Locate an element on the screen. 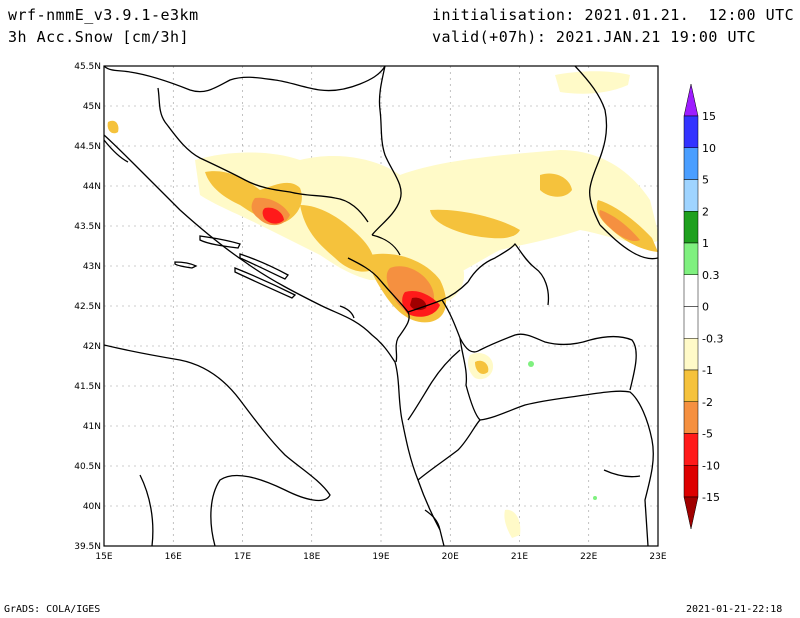 This screenshot has height=618, width=800. initialisation-time: initialisation: 2021.01.21. 12:00 UTC is located at coordinates (613, 15).